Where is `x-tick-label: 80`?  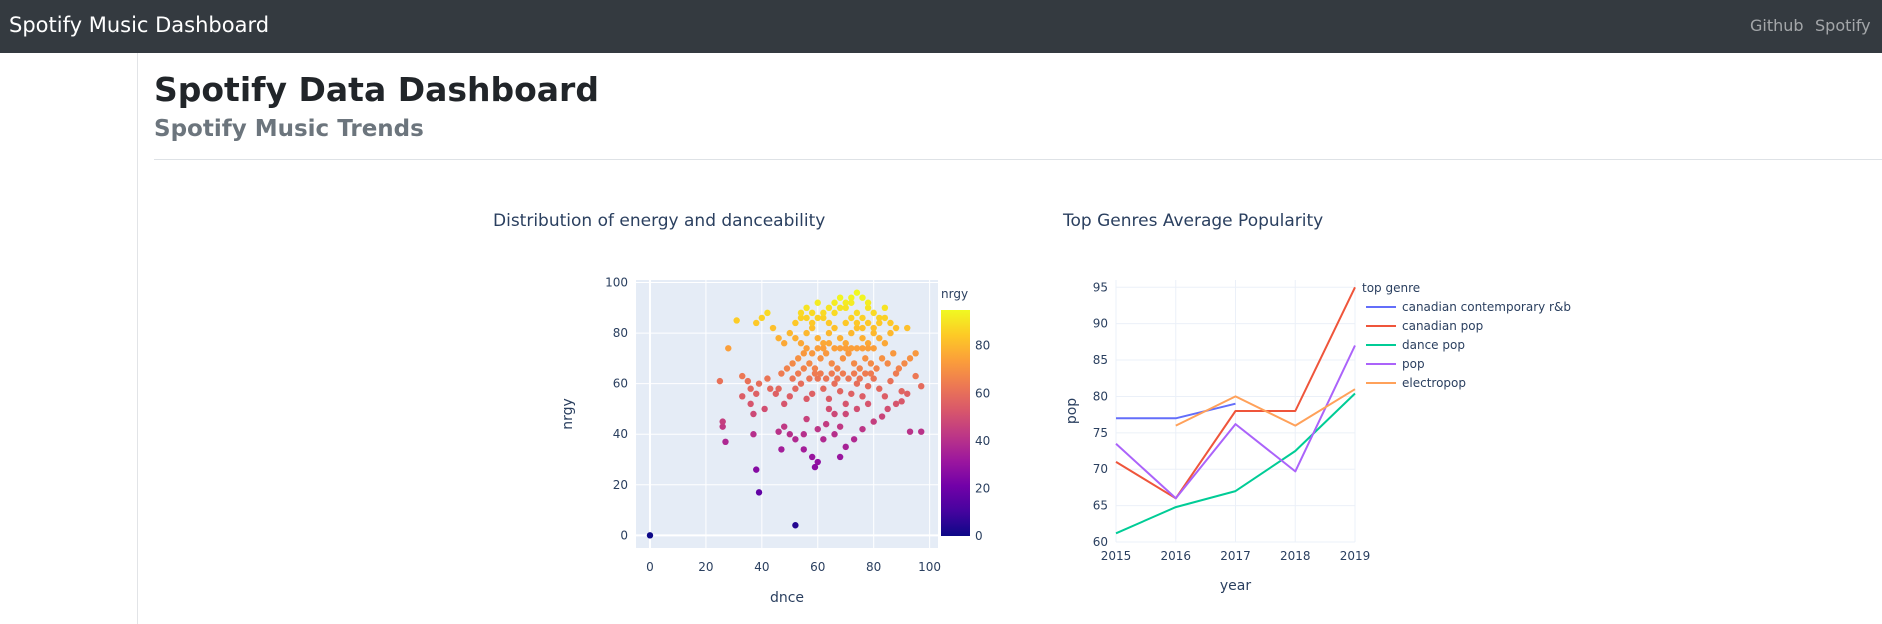 x-tick-label: 80 is located at coordinates (873, 567).